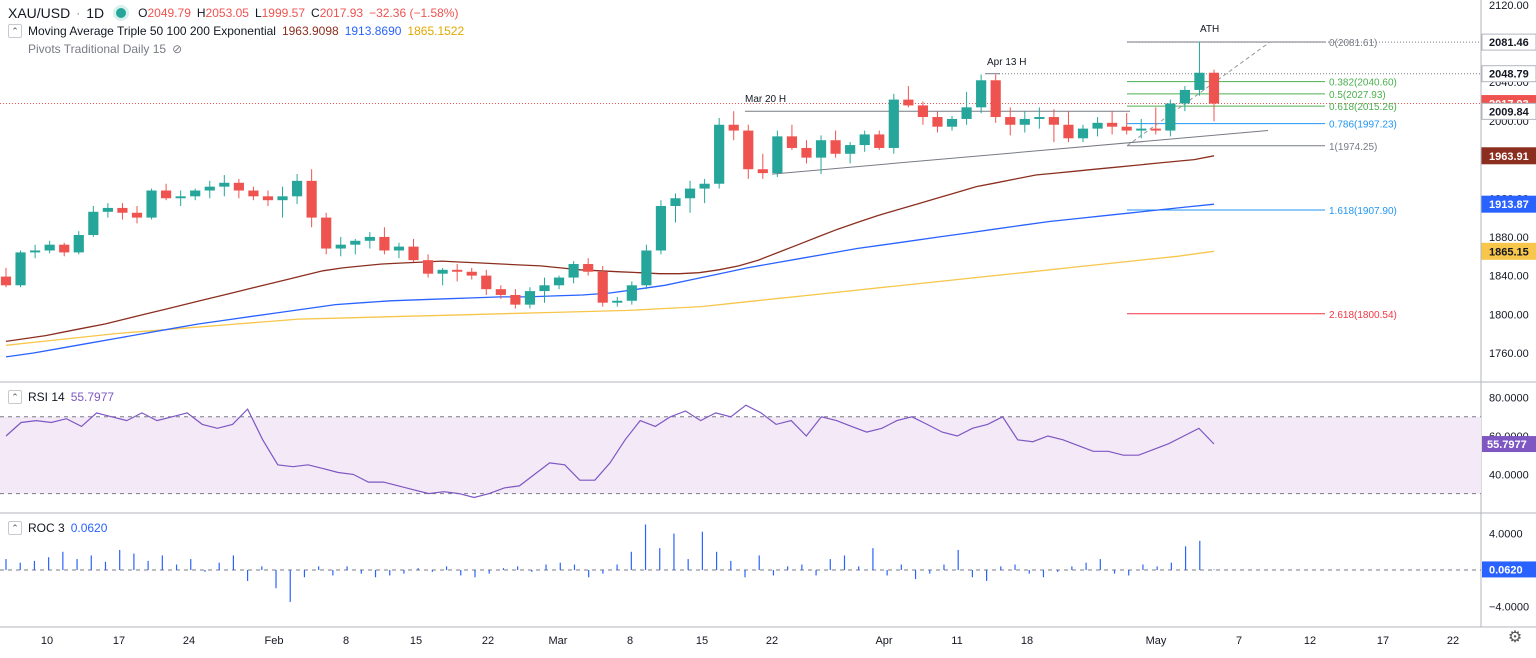 Image resolution: width=1536 pixels, height=658 pixels. What do you see at coordinates (610, 451) in the screenshot?
I see `rsi-line` at bounding box center [610, 451].